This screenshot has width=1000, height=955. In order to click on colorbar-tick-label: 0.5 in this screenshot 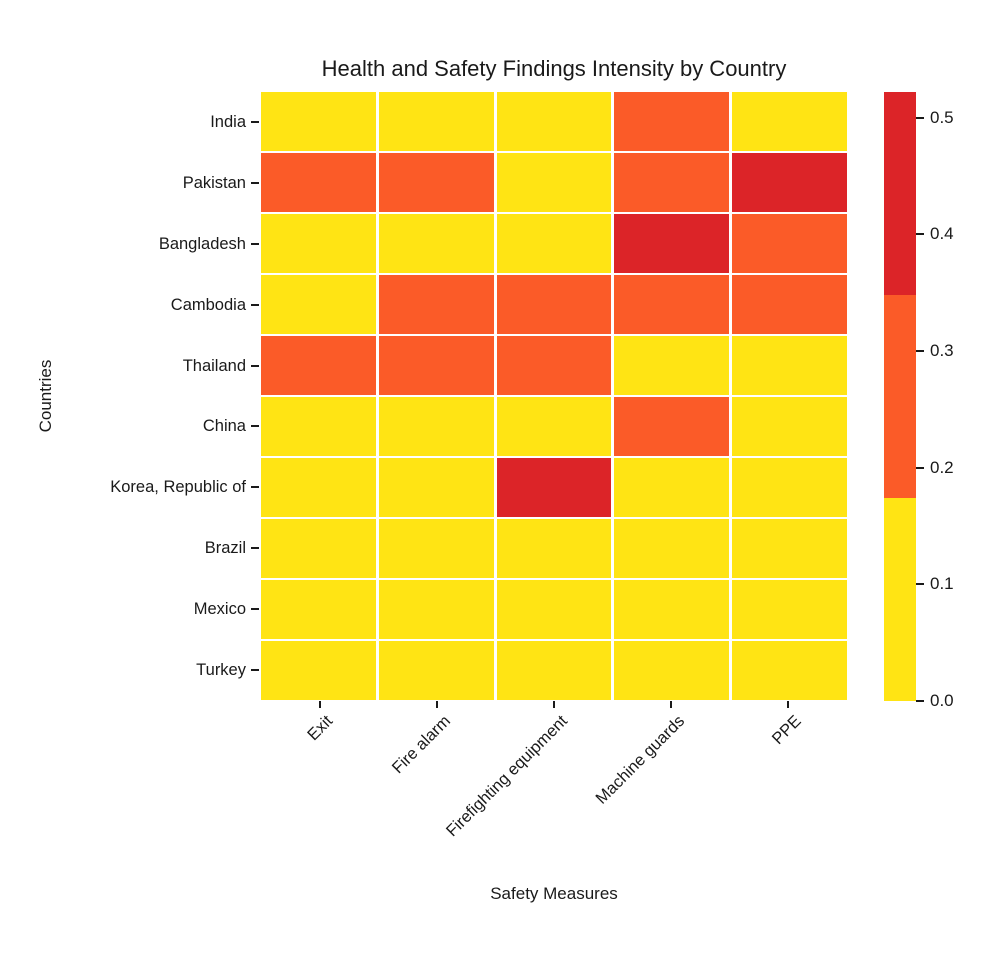, I will do `click(942, 117)`.